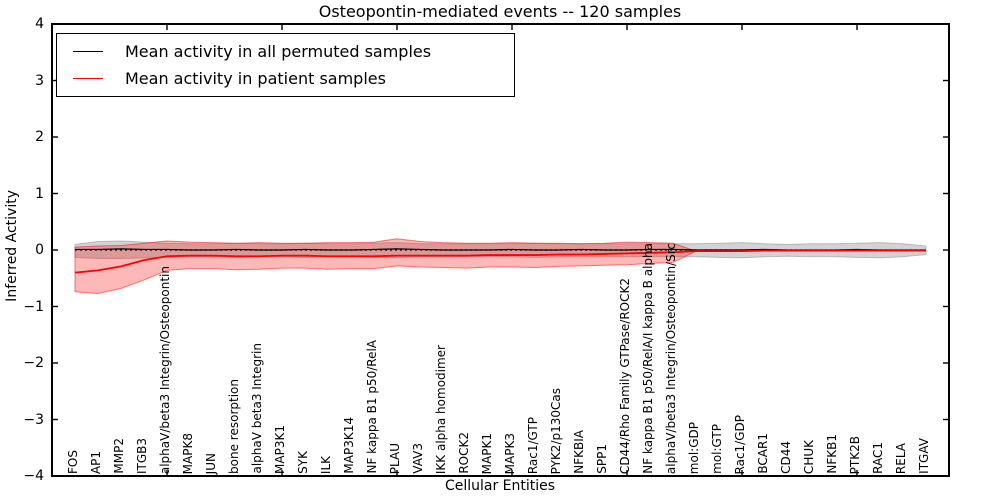 This screenshot has height=500, width=1000. Describe the element at coordinates (579, 452) in the screenshot. I see `x-tick-label: NFKBIA` at that location.